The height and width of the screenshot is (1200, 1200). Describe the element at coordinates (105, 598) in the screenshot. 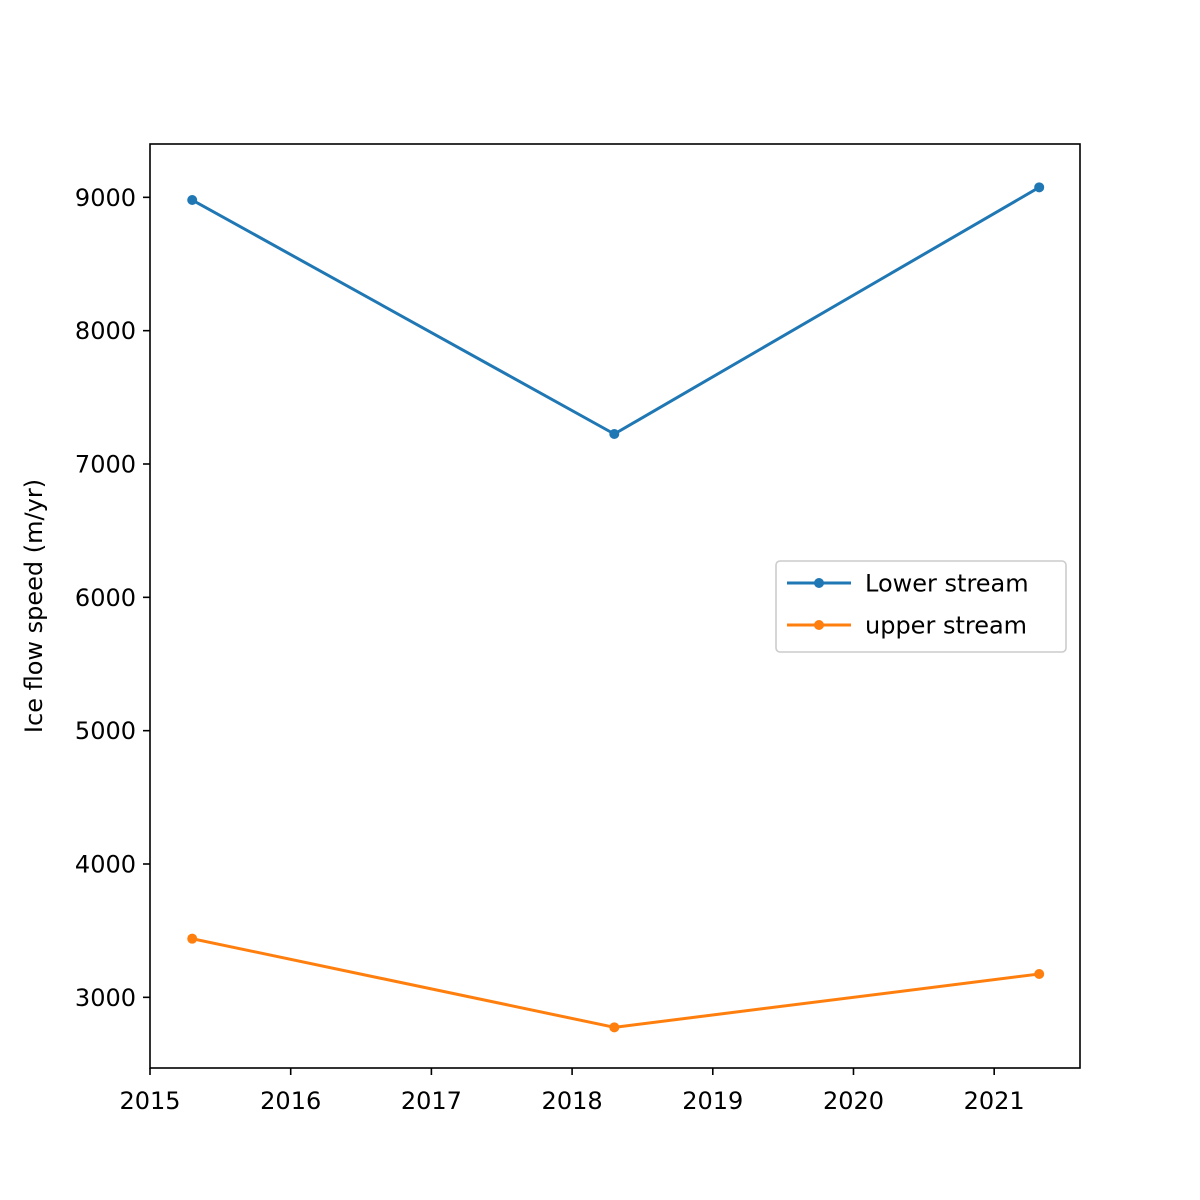

I see `y-tick-label: 6000` at that location.